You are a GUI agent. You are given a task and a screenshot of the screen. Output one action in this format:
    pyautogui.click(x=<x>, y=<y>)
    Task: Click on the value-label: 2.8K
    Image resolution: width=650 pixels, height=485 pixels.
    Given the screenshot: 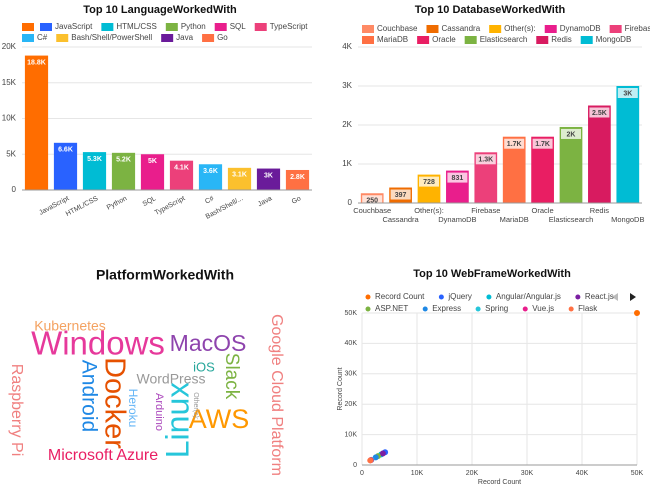 What is the action you would take?
    pyautogui.click(x=297, y=177)
    